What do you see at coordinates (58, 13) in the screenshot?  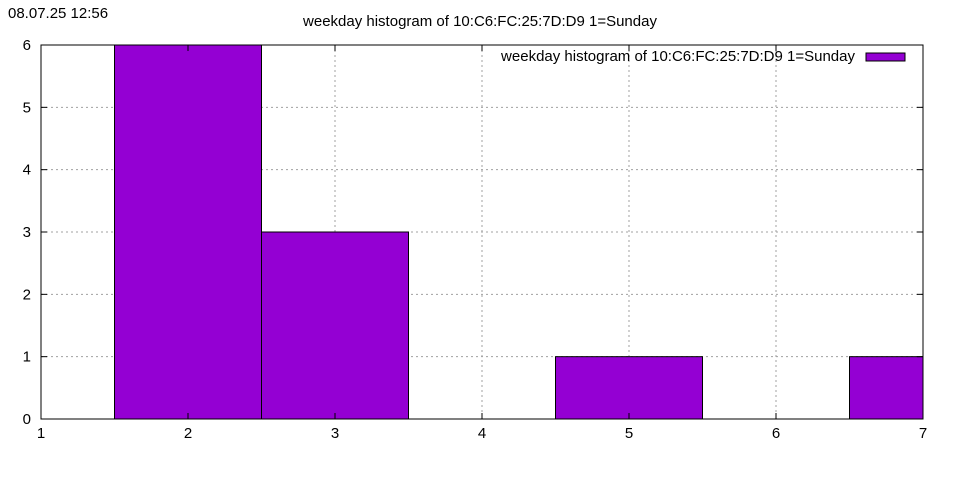 I see `timestamp: 08.07.25 12:56` at bounding box center [58, 13].